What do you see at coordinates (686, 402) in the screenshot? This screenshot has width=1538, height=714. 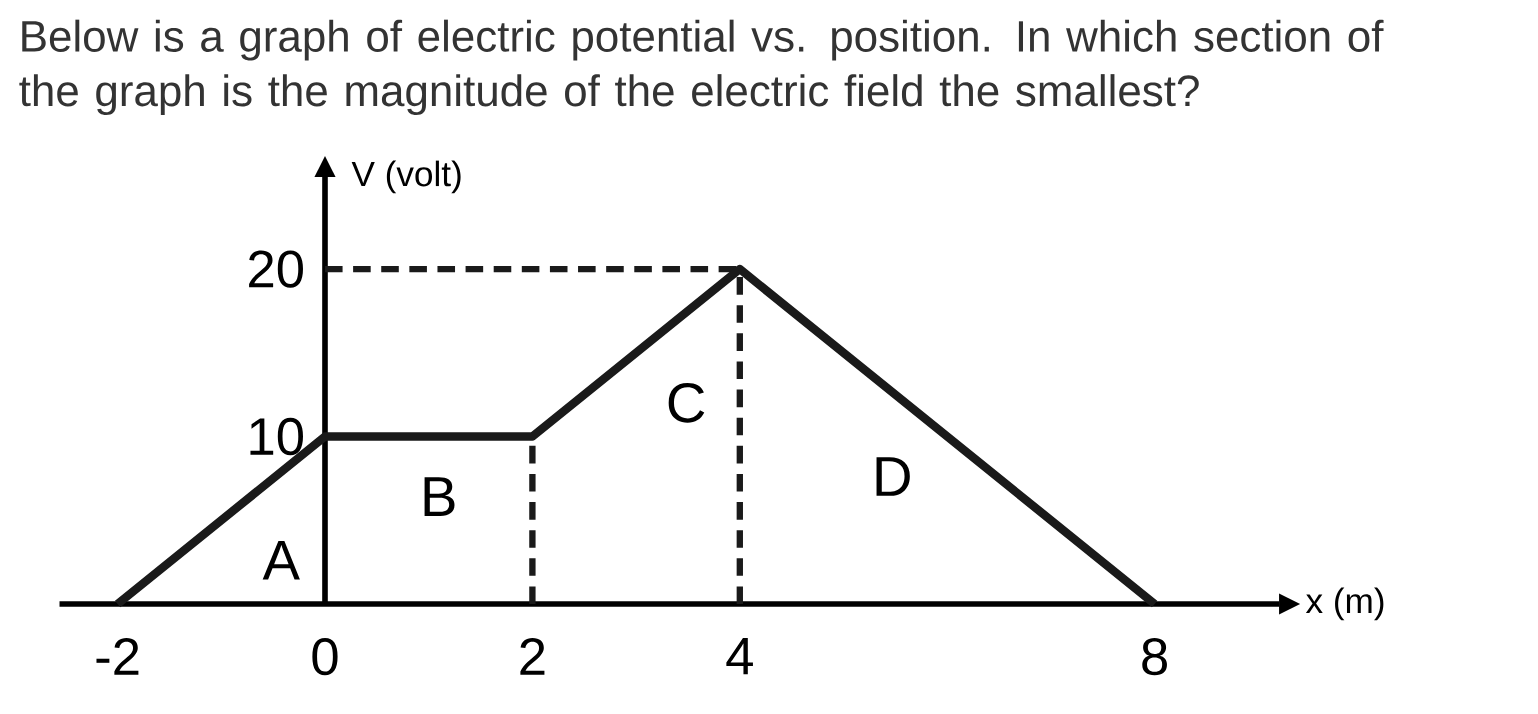 I see `annotation: C` at bounding box center [686, 402].